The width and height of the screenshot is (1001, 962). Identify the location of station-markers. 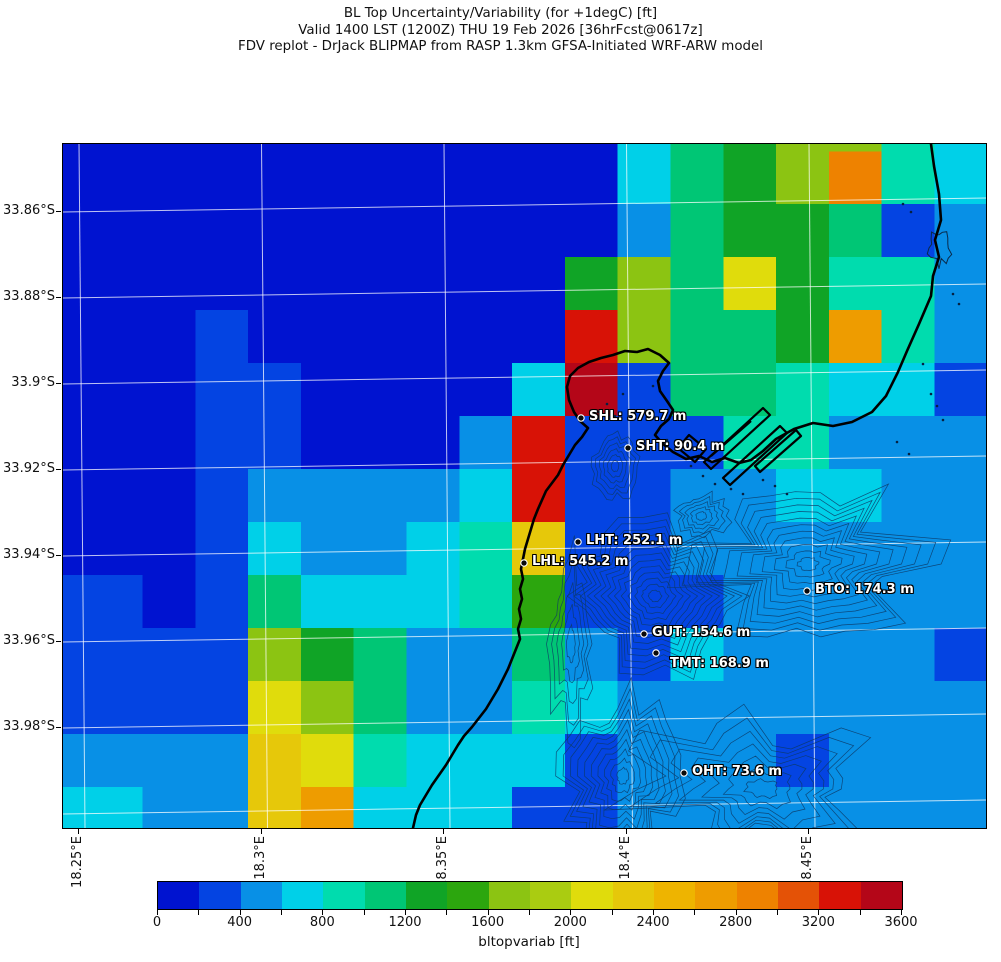
(665, 595).